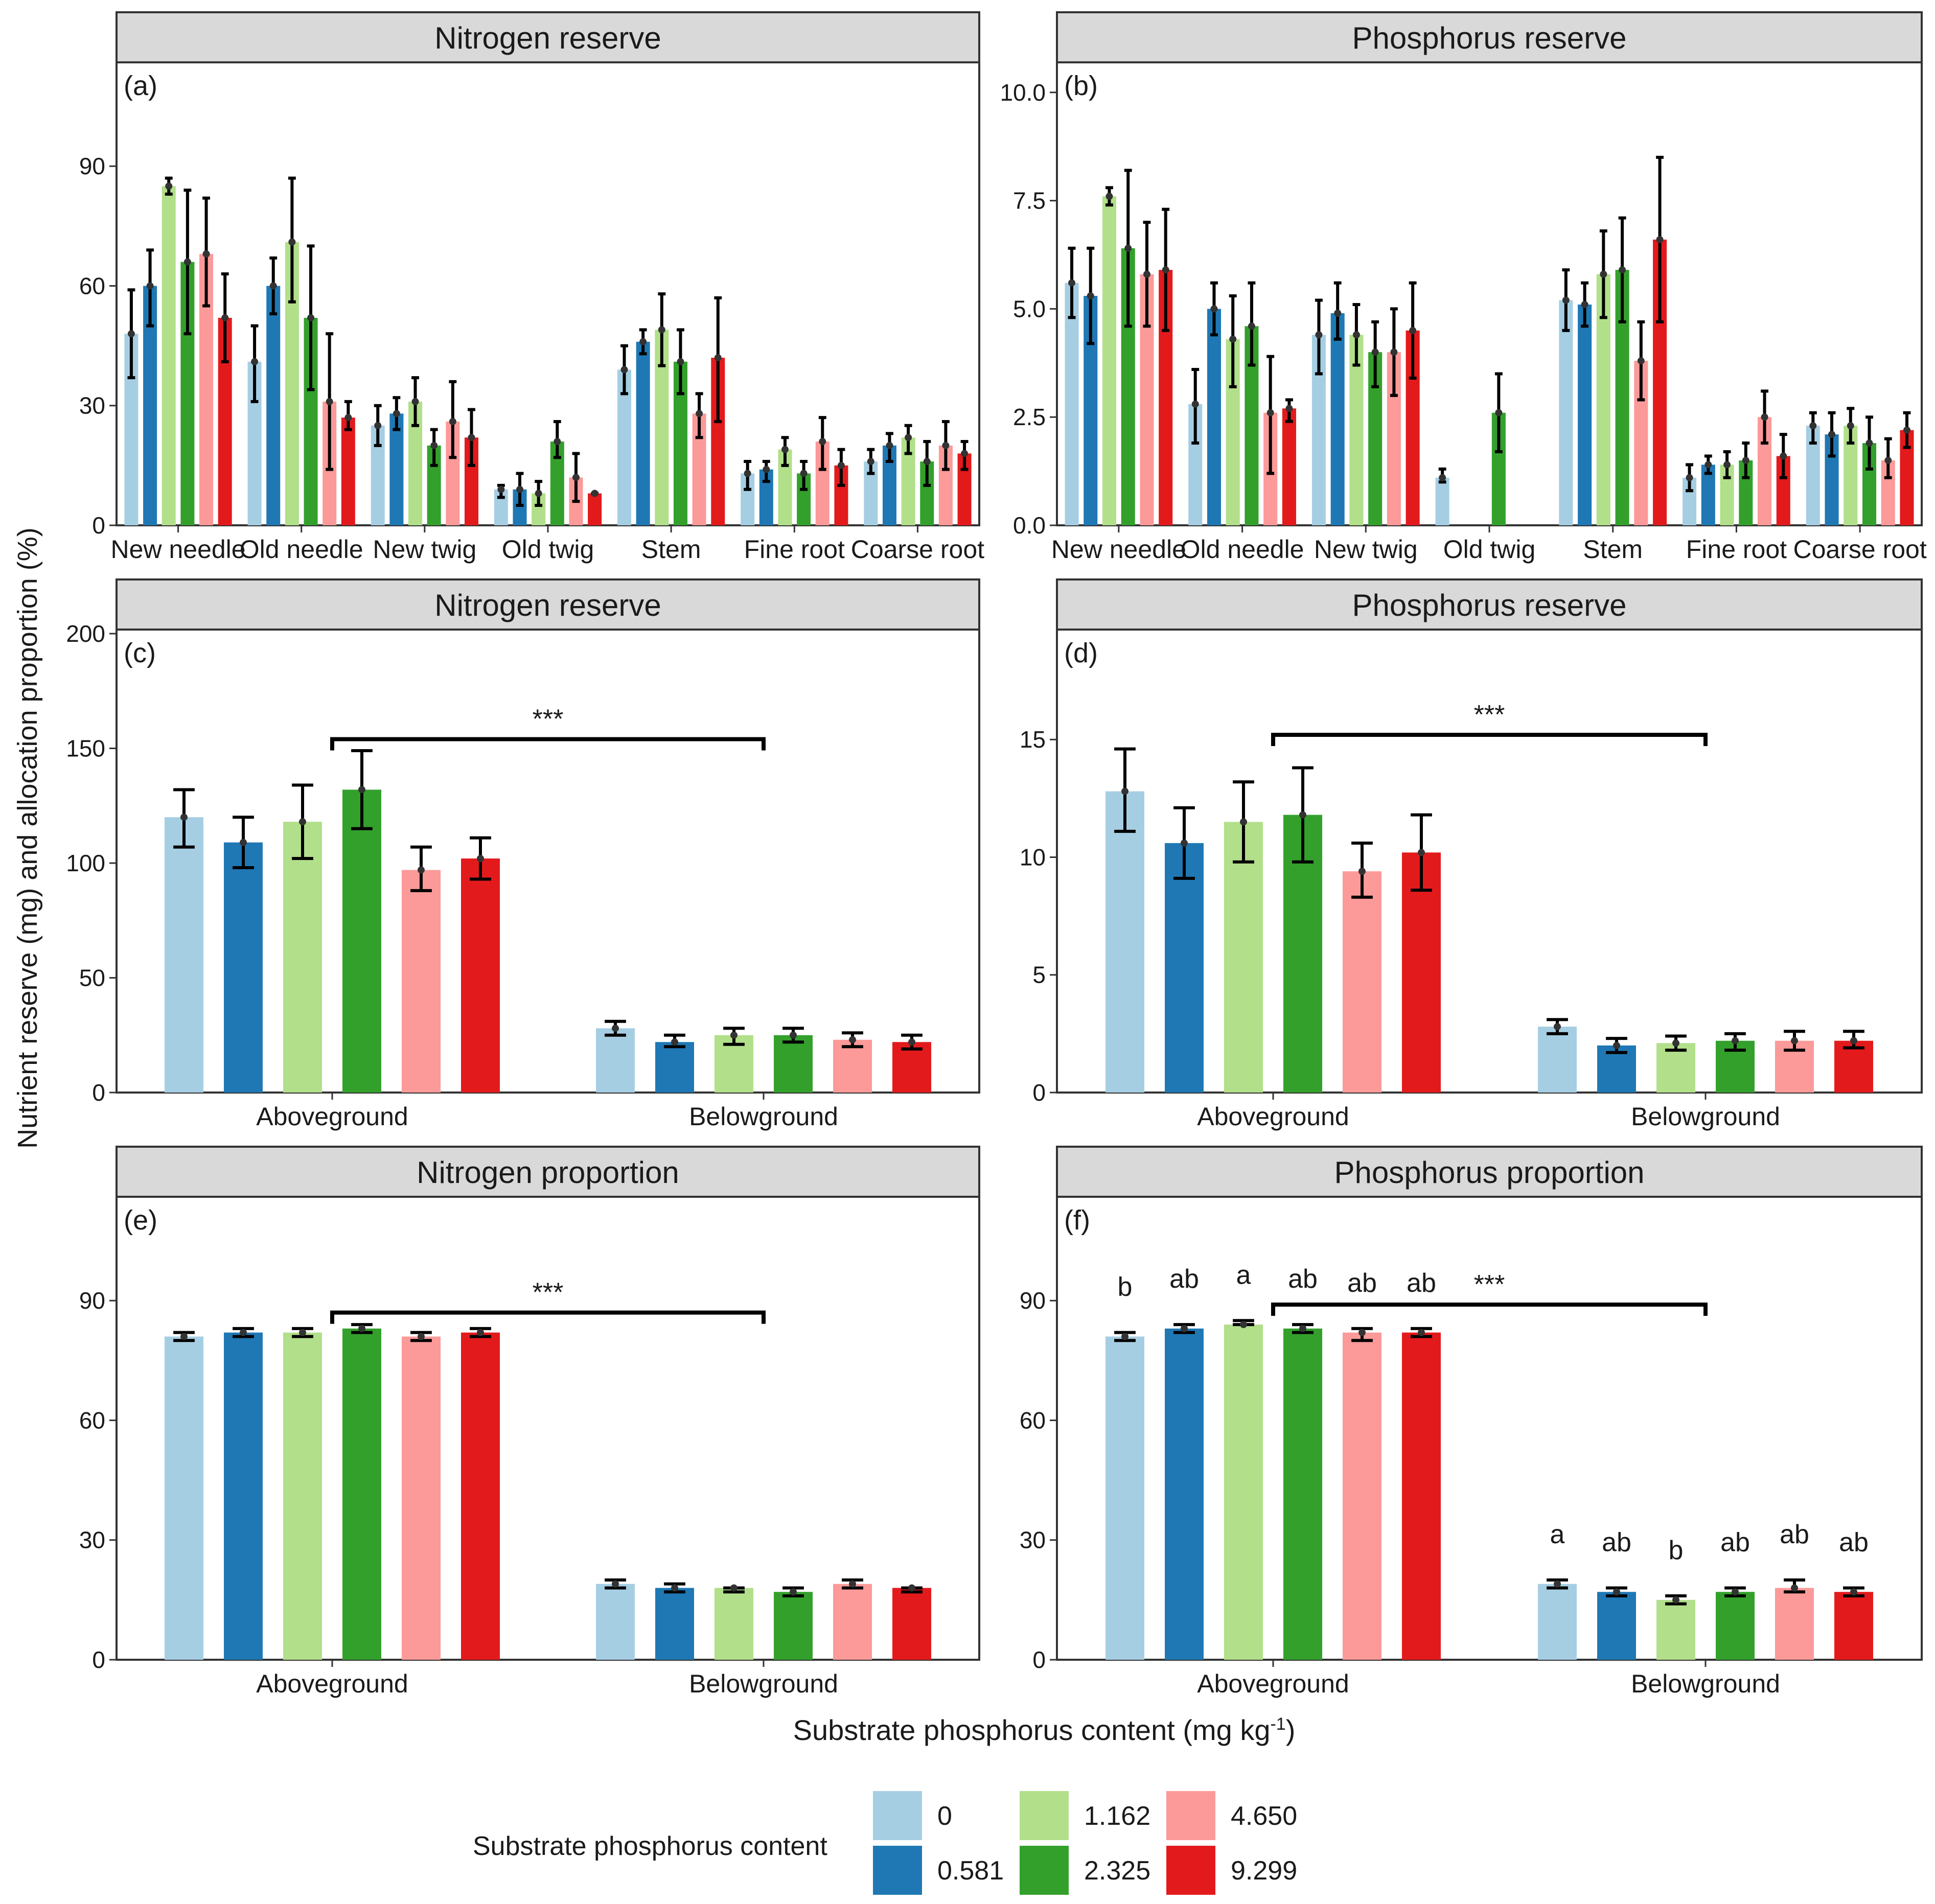 This screenshot has height=1904, width=1935. What do you see at coordinates (1490, 715) in the screenshot?
I see `significance-label-d: ***` at bounding box center [1490, 715].